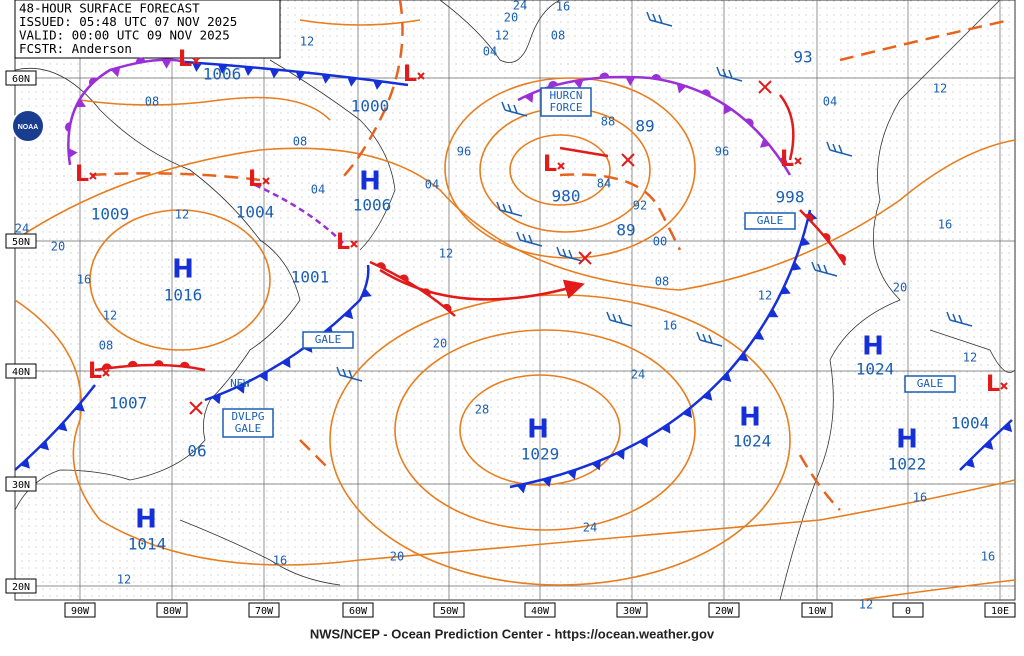 The height and width of the screenshot is (656, 1024). I want to click on lon-label: 0, so click(908, 611).